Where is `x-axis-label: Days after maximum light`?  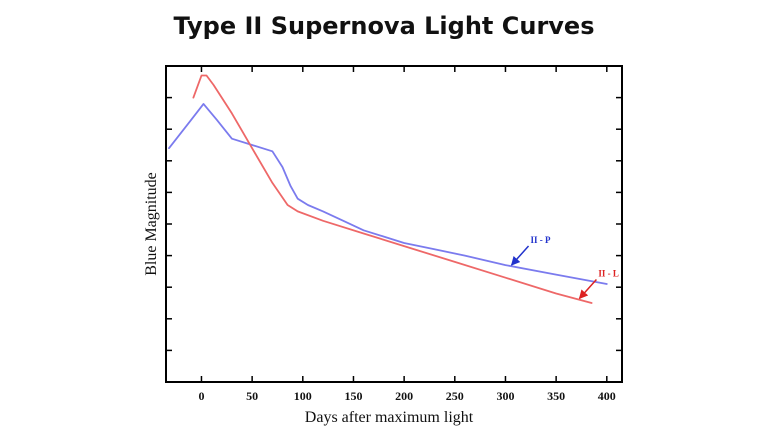 x-axis-label: Days after maximum light is located at coordinates (389, 417).